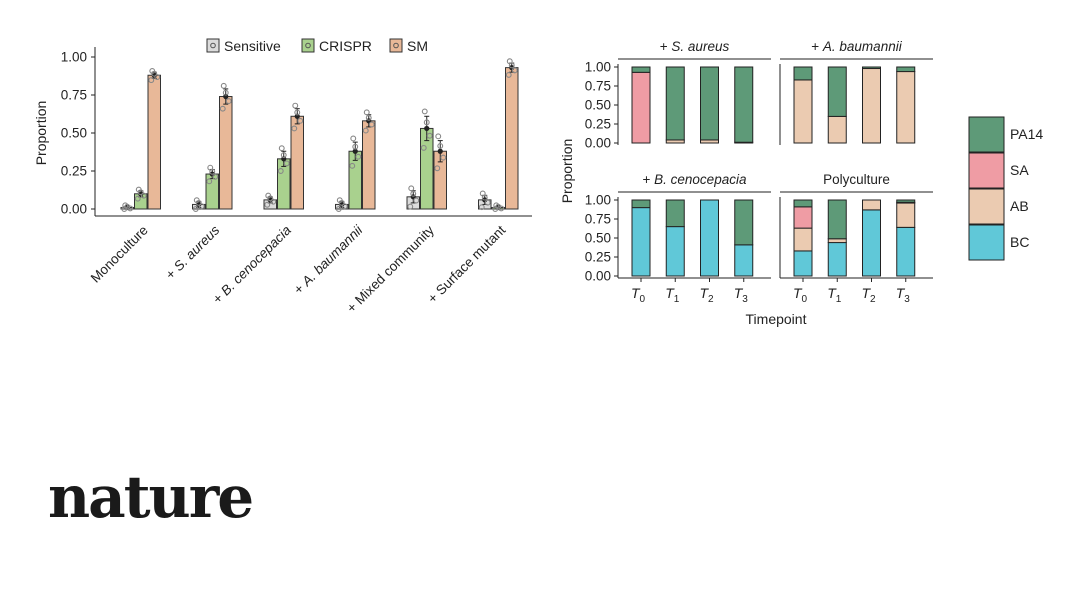  I want to click on left-y-tick-label: 1.00, so click(74, 57).